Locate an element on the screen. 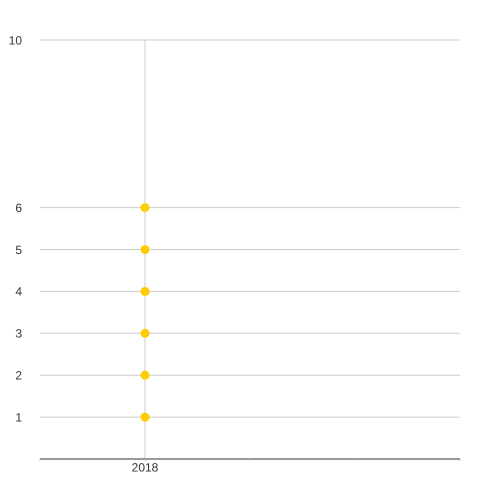 The width and height of the screenshot is (500, 500). y-tick-label: 5 is located at coordinates (18, 249).